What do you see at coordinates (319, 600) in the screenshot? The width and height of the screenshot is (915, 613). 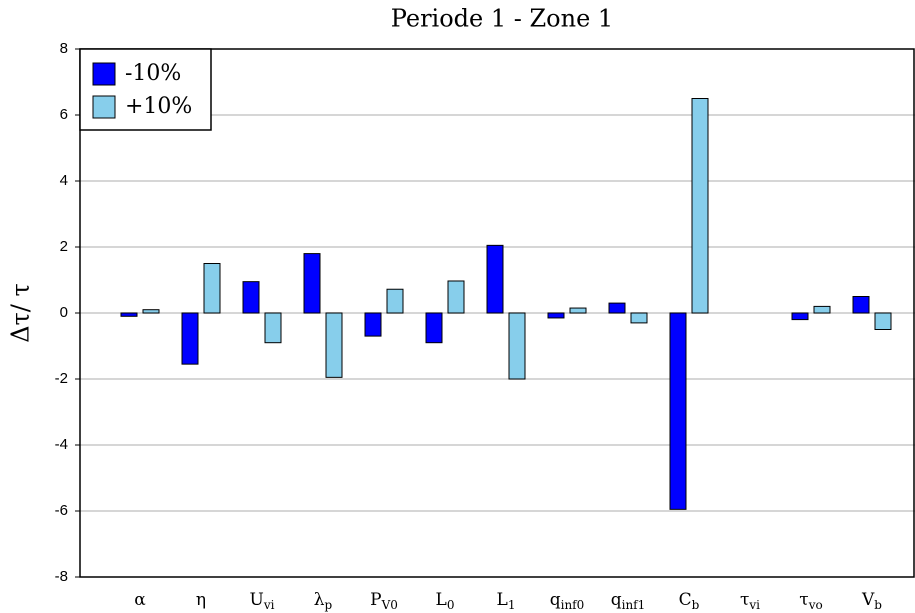 I see `category-text: λ` at bounding box center [319, 600].